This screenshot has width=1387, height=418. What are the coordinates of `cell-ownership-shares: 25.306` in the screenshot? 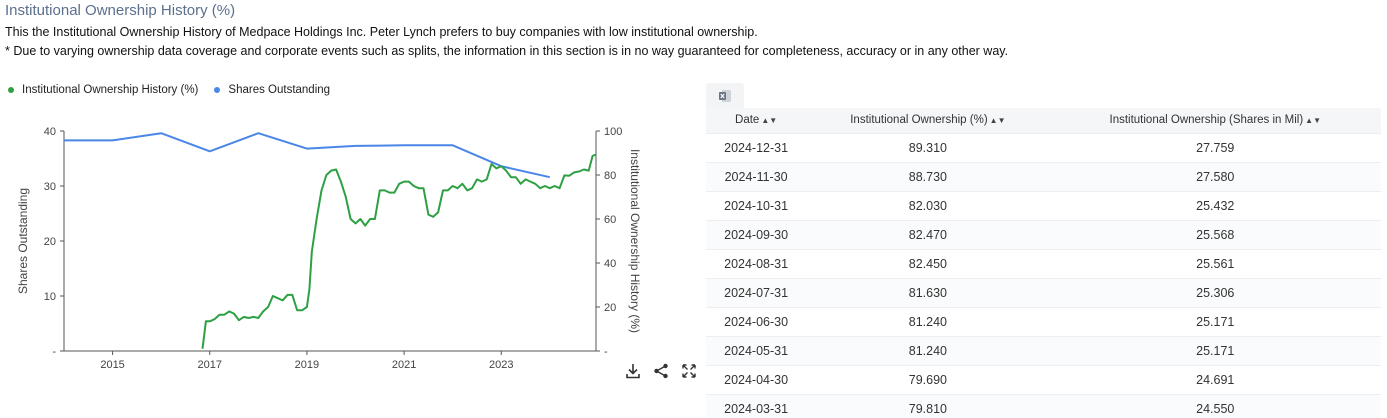 It's located at (1215, 292).